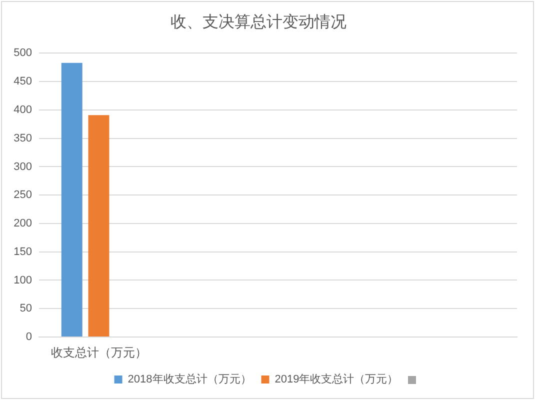 The height and width of the screenshot is (402, 536). I want to click on y-tick-label: 450, so click(23, 82).